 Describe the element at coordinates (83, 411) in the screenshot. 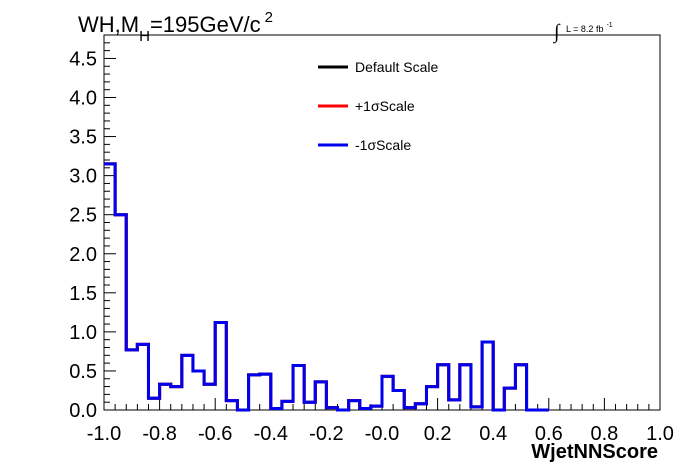

I see `y-tick-label: 0.0` at that location.